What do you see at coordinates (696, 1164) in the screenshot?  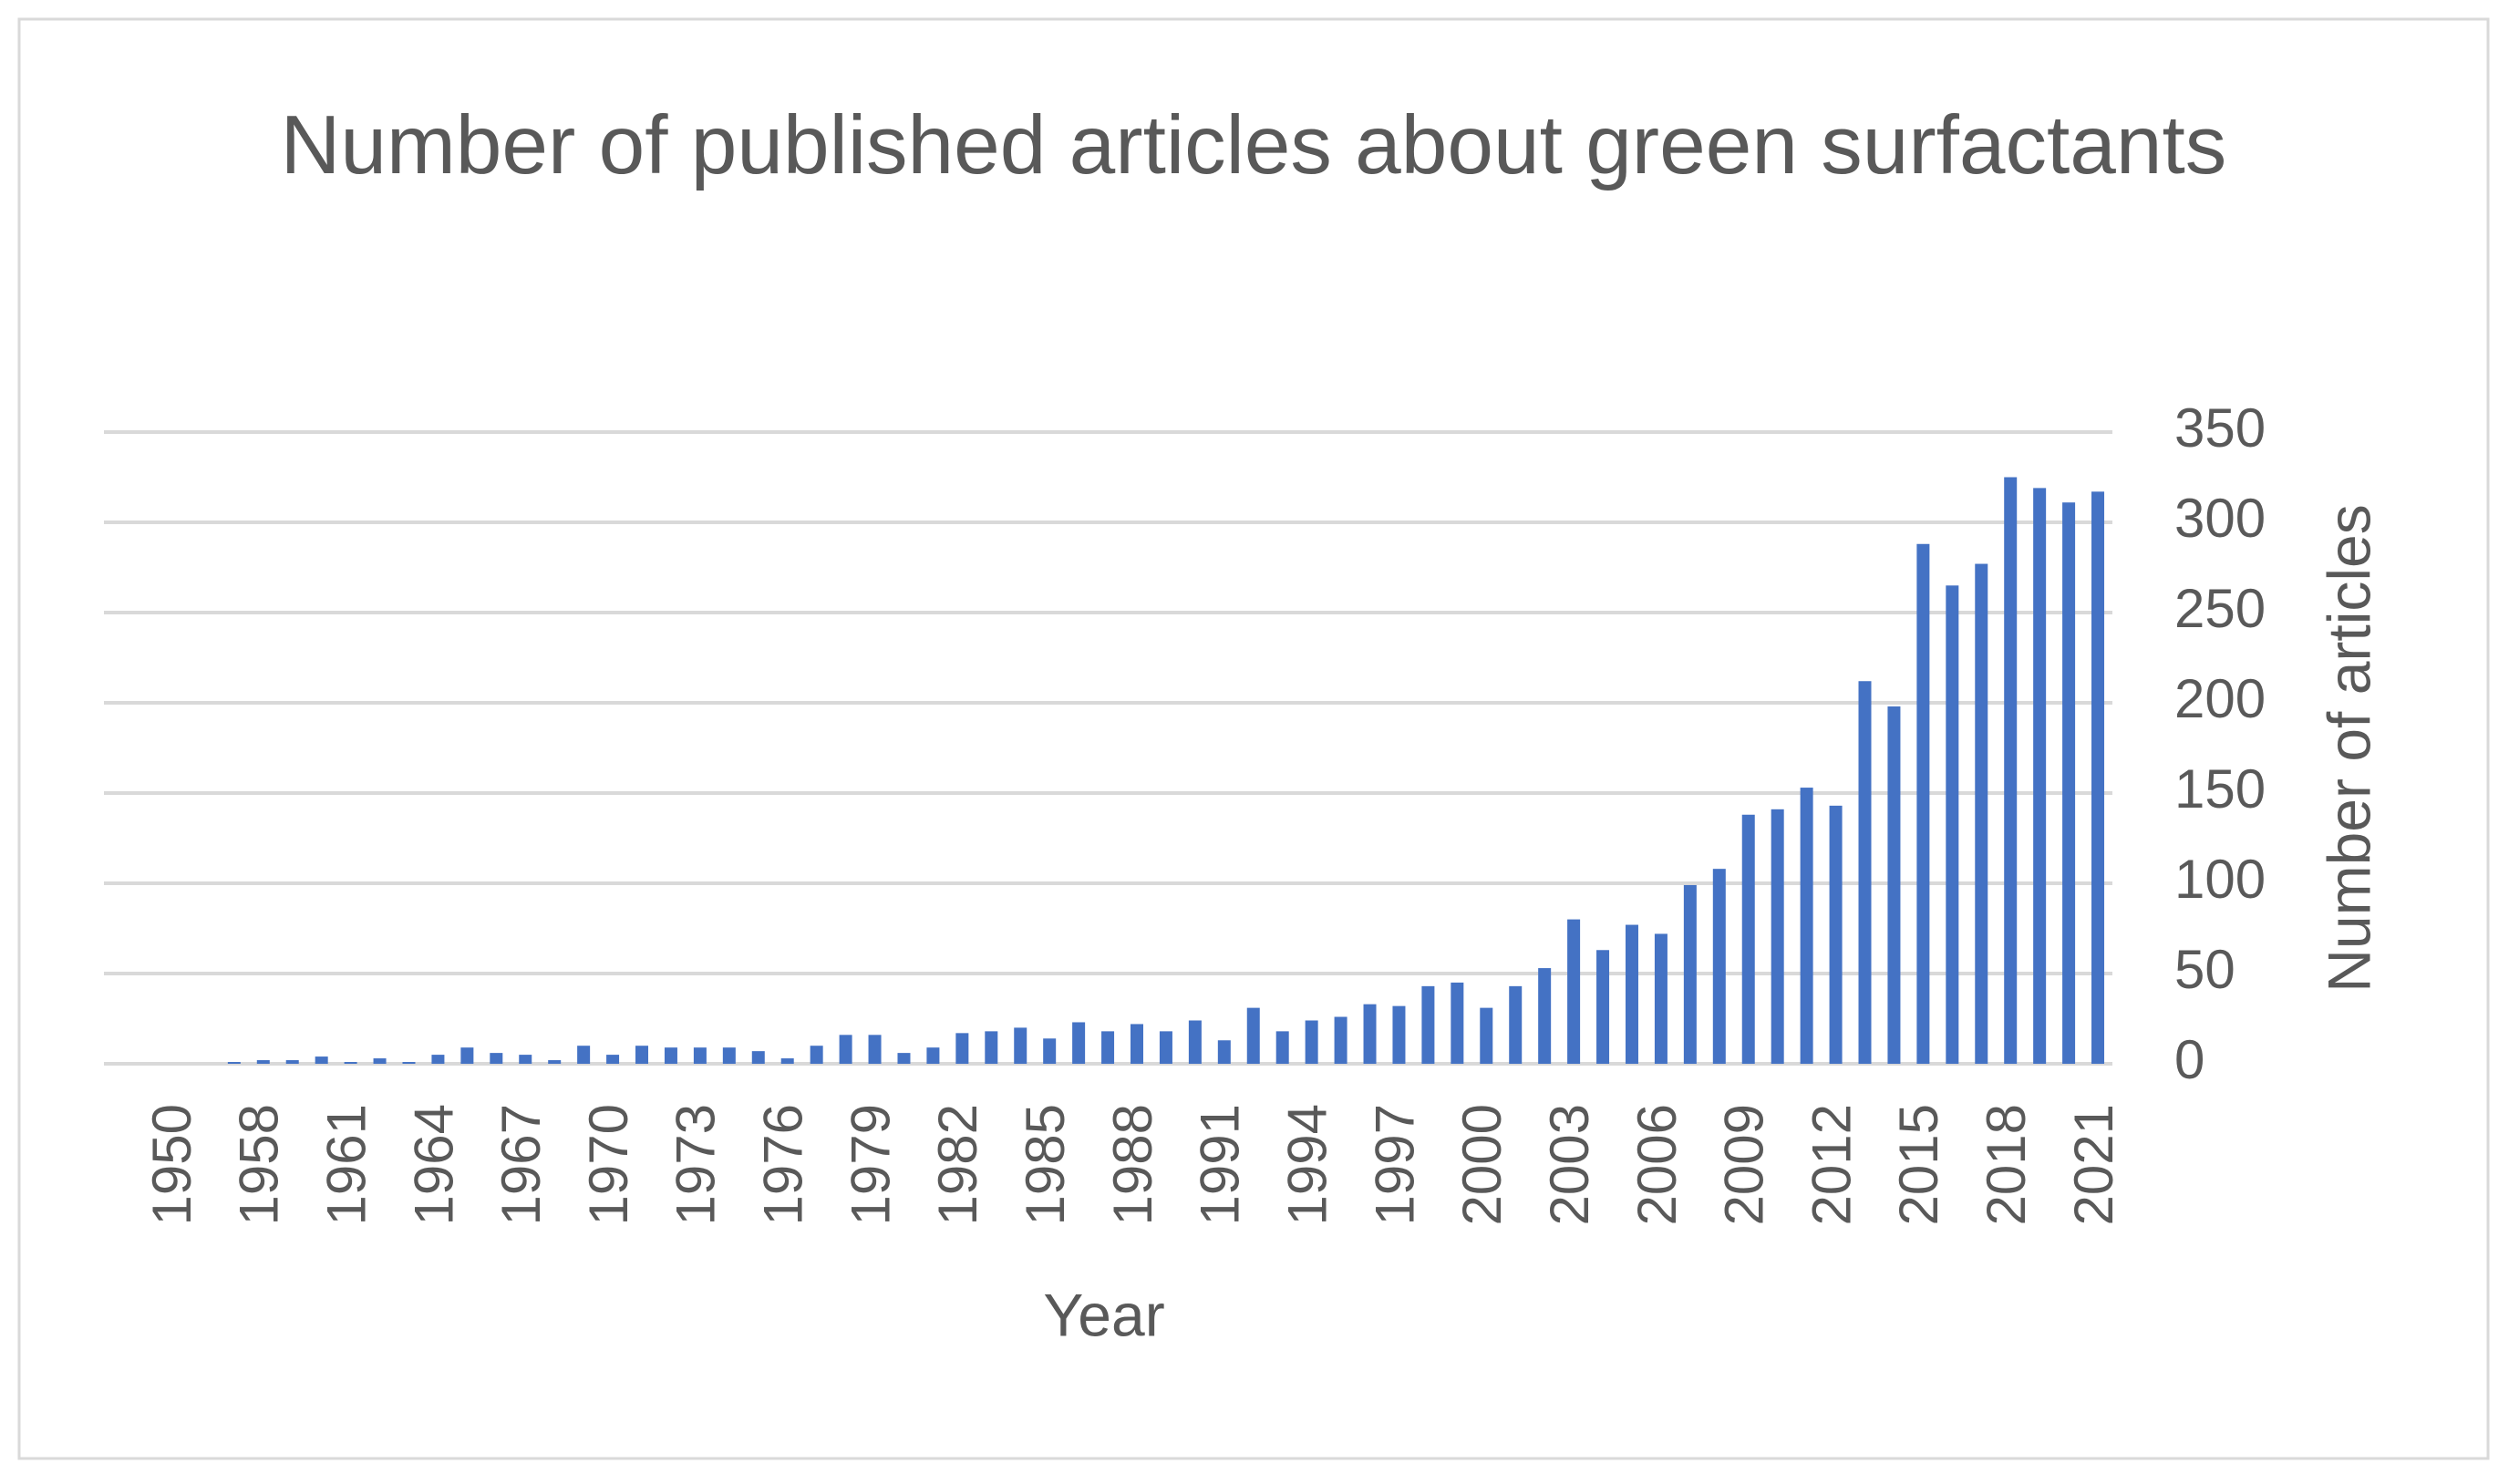 I see `x-tick-label: 1973` at bounding box center [696, 1164].